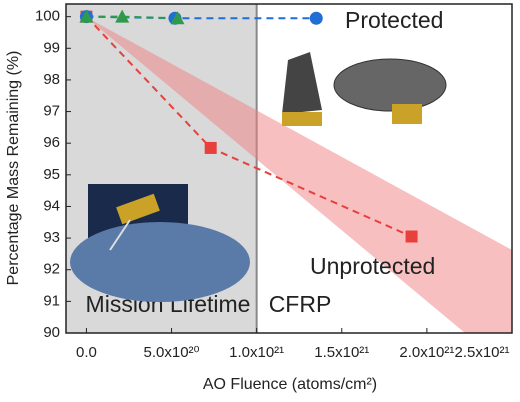 The image size is (520, 402). I want to click on x-axis-label: AO Fluence (atoms/cm²), so click(290, 384).